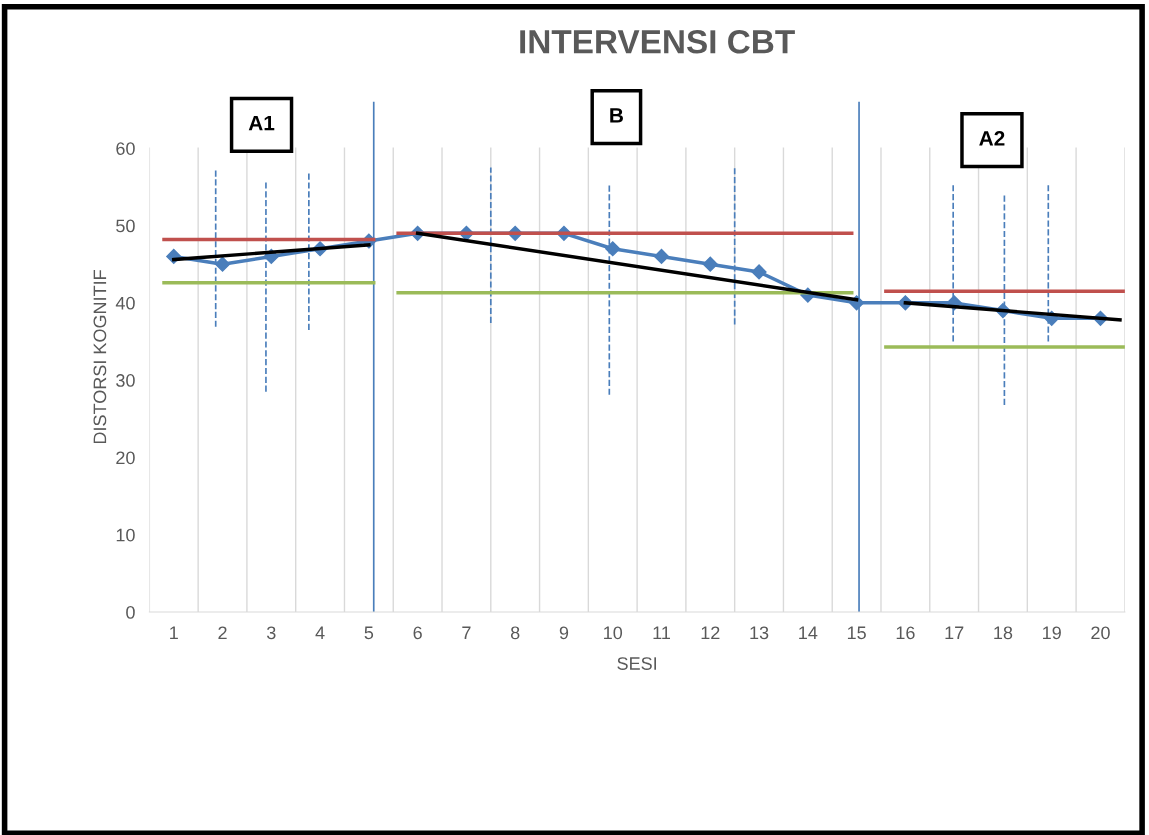  I want to click on x-tick-label: 16, so click(905, 633).